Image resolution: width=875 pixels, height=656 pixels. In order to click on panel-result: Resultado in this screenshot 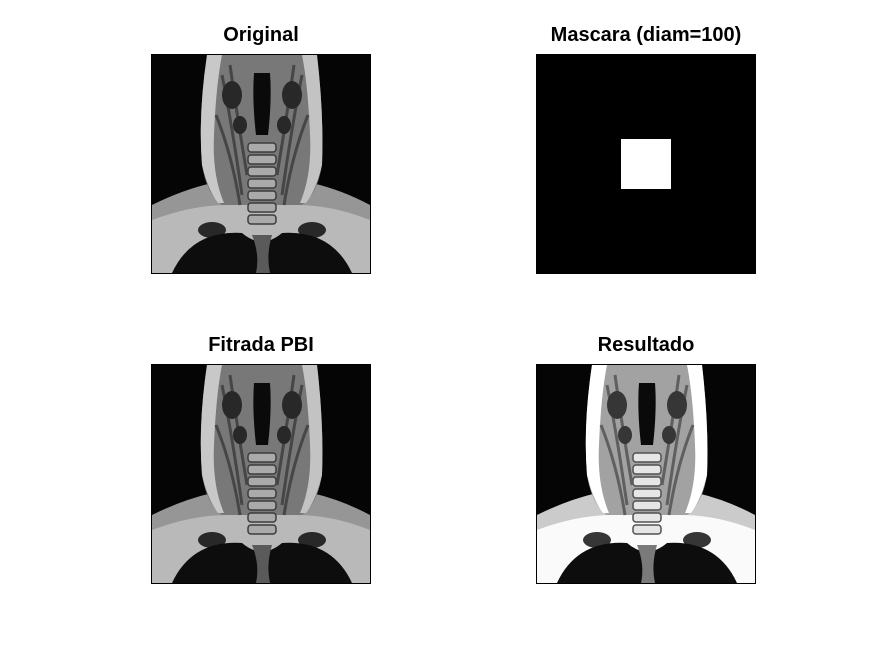, I will do `click(646, 459)`.